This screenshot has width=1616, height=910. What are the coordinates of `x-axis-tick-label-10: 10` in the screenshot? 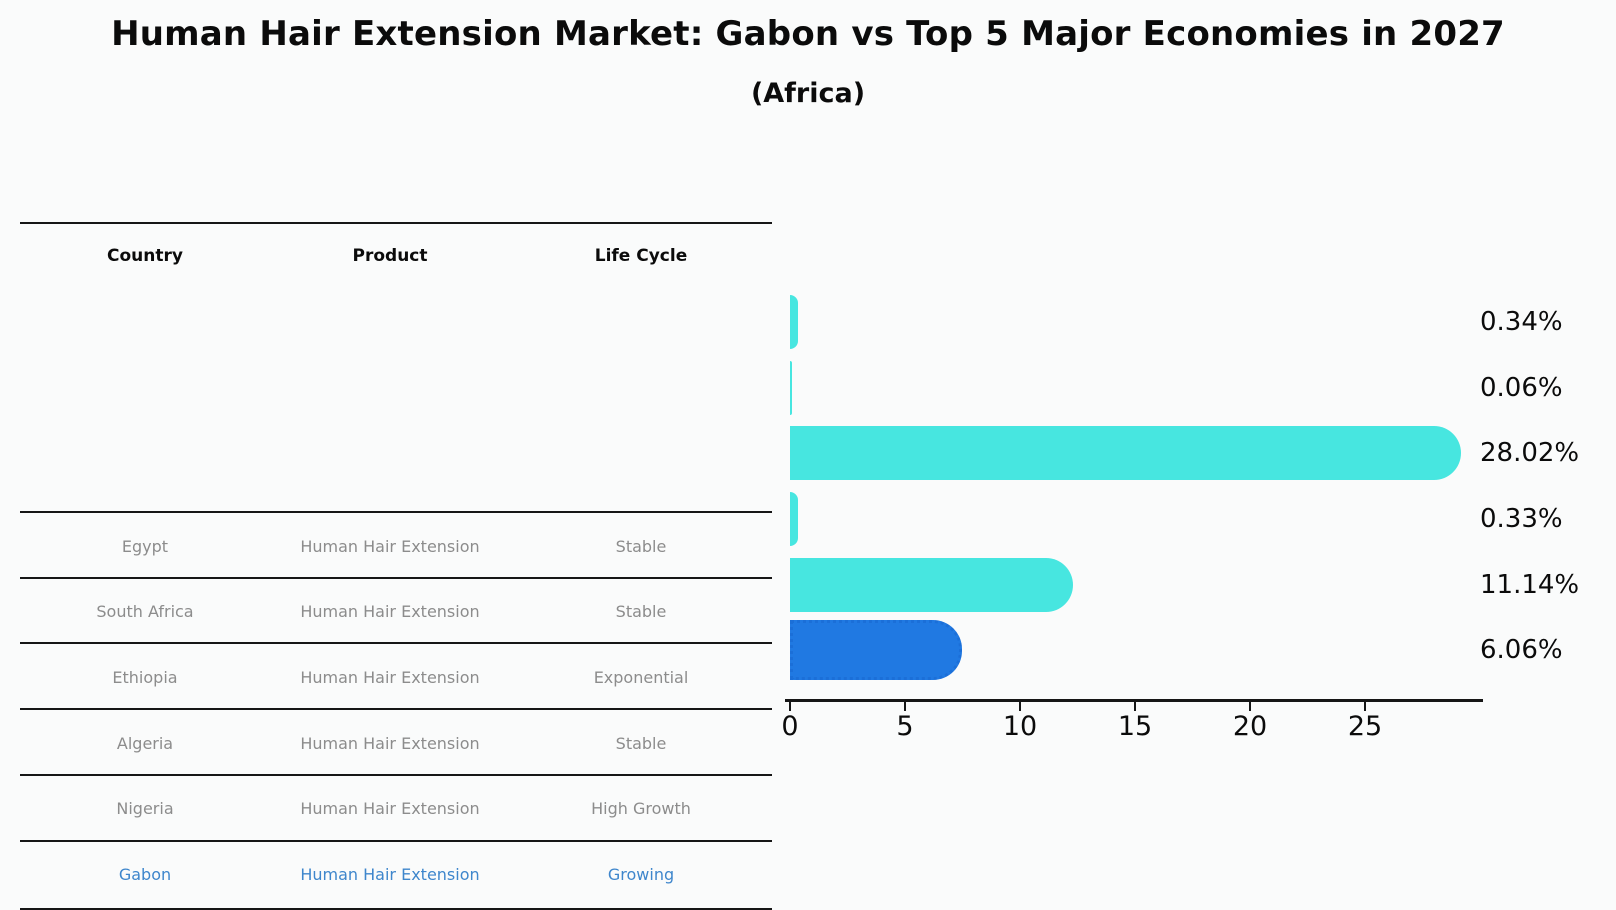 It's located at (1020, 726).